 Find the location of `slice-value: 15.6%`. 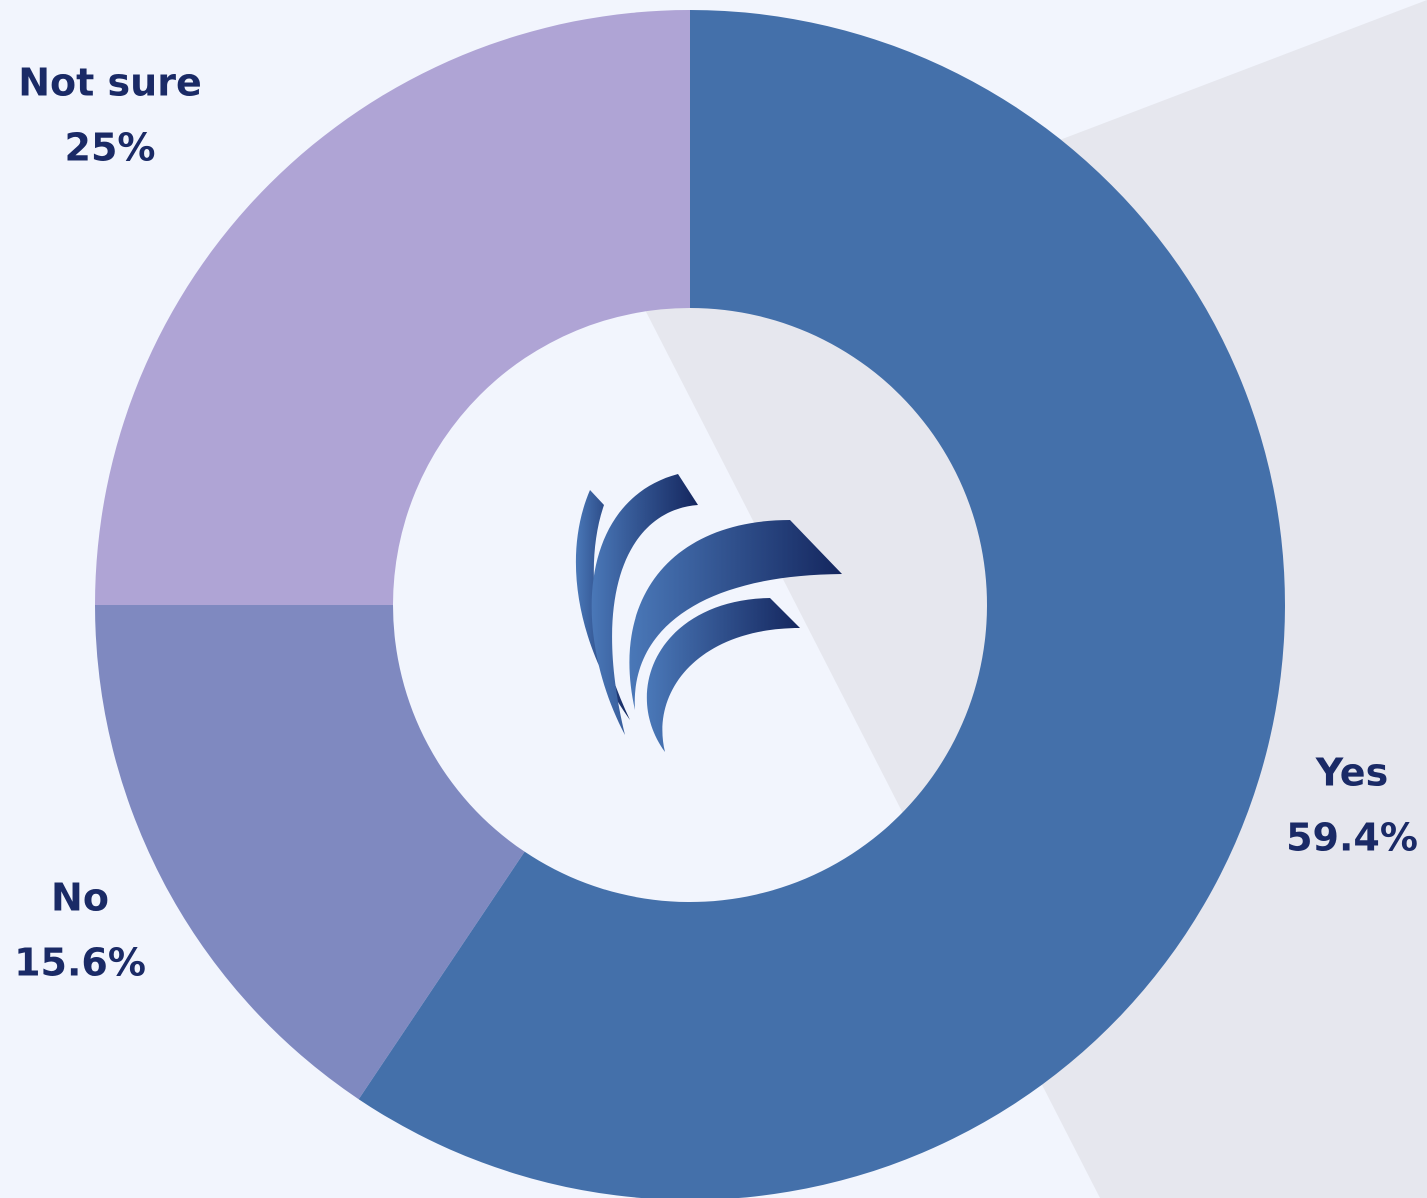

slice-value: 15.6% is located at coordinates (80, 963).